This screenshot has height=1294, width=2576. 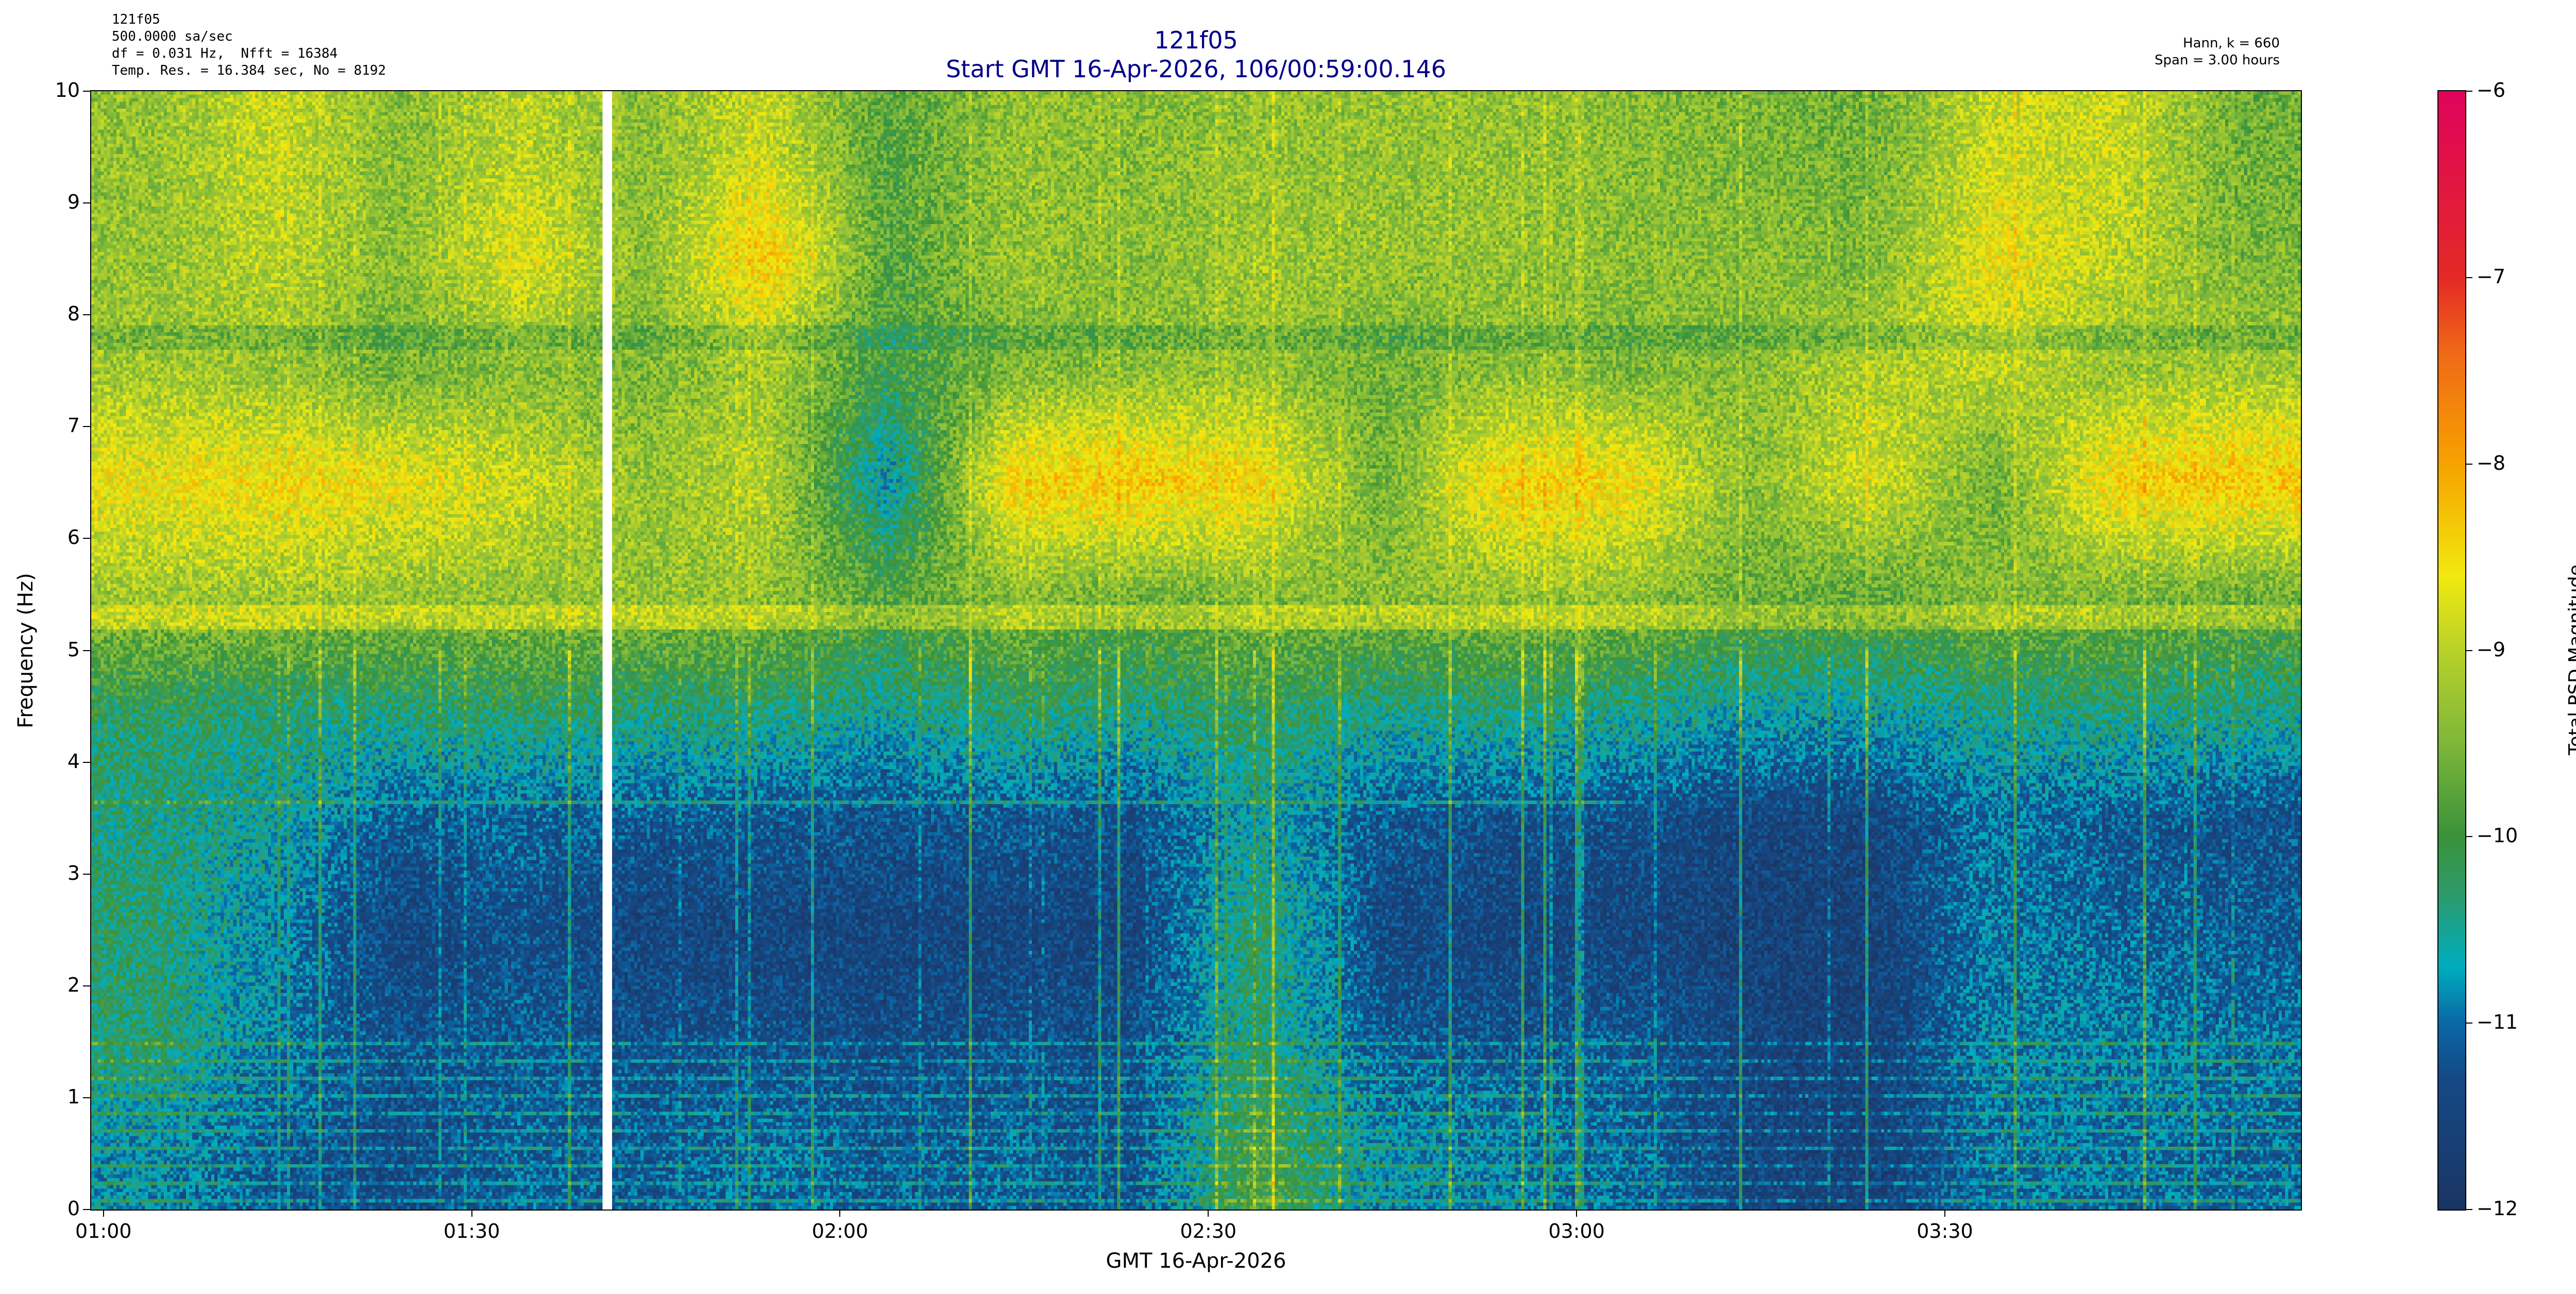 I want to click on colorbar-label: Total PSD Magnitude [log10(g^2/Hz)], so click(x=2570, y=660).